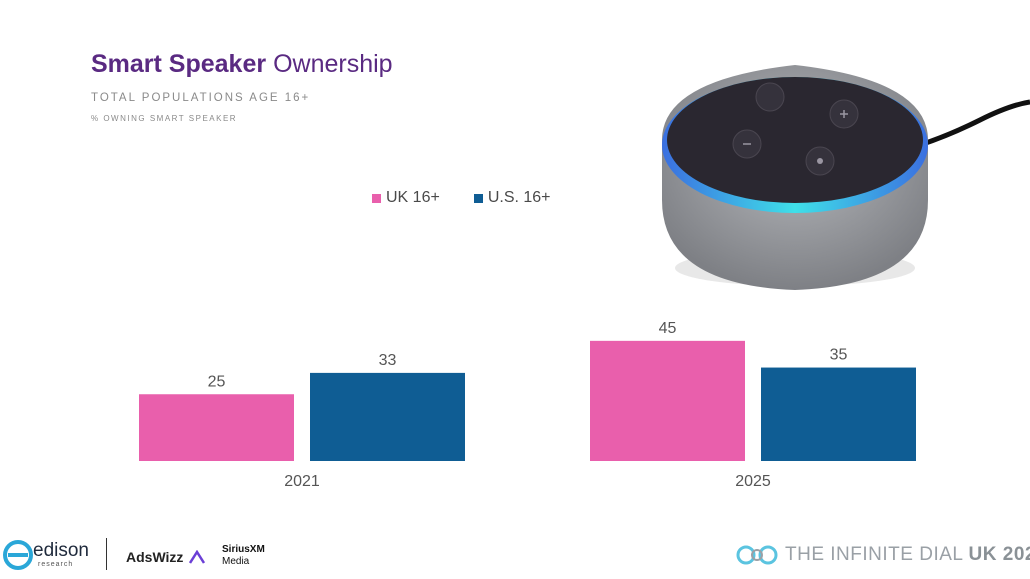  I want to click on infinite-dial-logo-icon, so click(757, 555).